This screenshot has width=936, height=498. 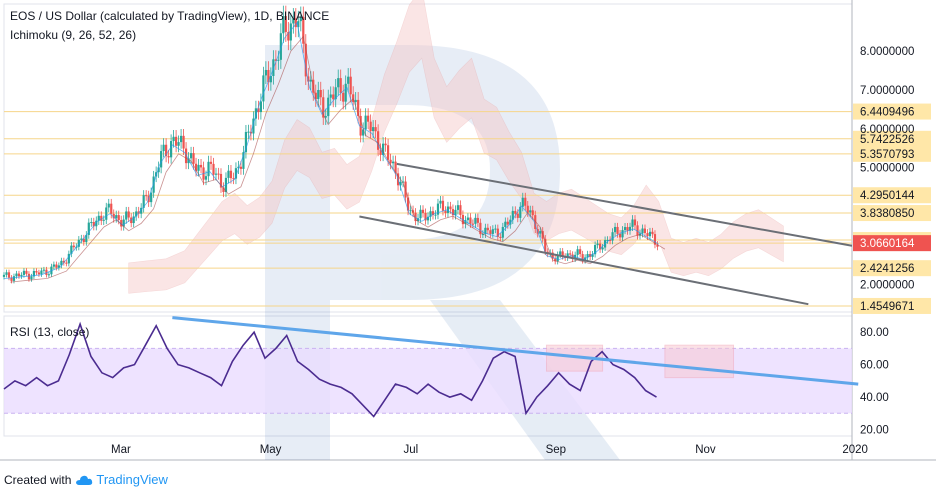 What do you see at coordinates (874, 366) in the screenshot?
I see `rsi-axis-tick: 60.00` at bounding box center [874, 366].